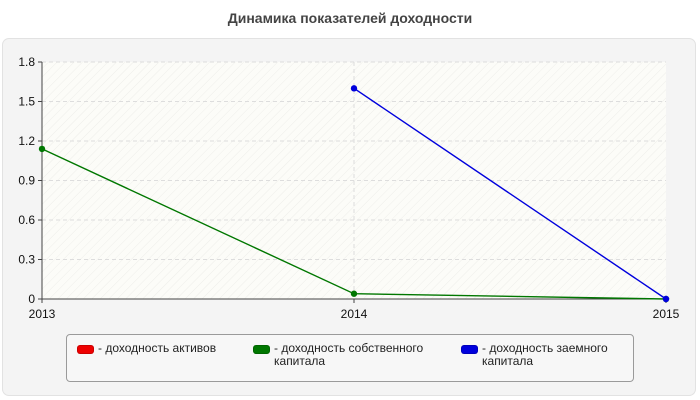  Describe the element at coordinates (26, 220) in the screenshot. I see `y-tick-label: 0.6` at that location.